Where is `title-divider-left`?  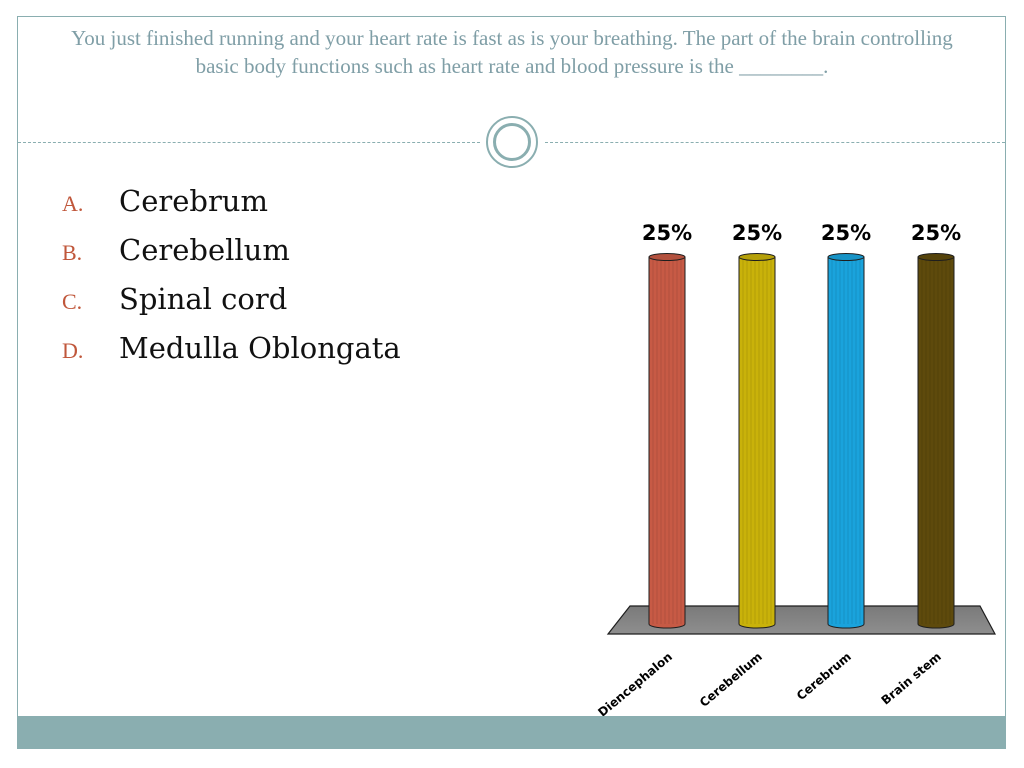 title-divider-left is located at coordinates (249, 142).